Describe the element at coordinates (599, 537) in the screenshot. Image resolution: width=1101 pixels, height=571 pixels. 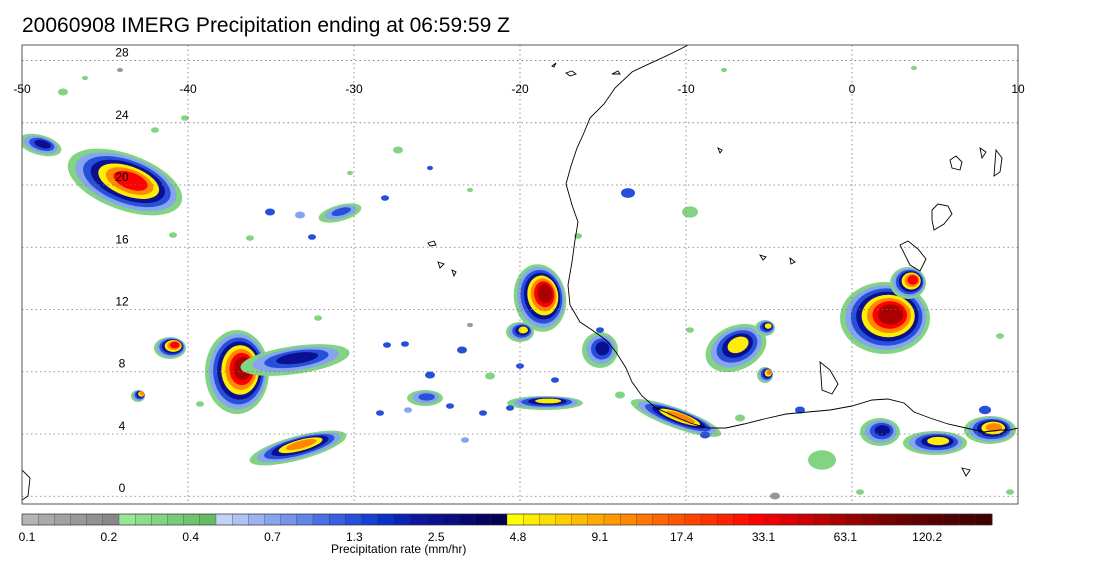
I see `colorbar-tick-label: 9.1` at that location.